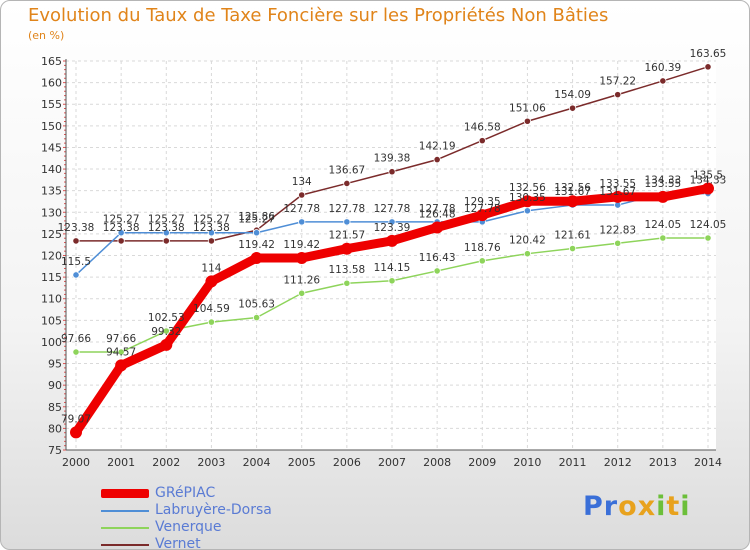 Image resolution: width=750 pixels, height=550 pixels. What do you see at coordinates (628, 506) in the screenshot?
I see `logo-letter: o` at bounding box center [628, 506].